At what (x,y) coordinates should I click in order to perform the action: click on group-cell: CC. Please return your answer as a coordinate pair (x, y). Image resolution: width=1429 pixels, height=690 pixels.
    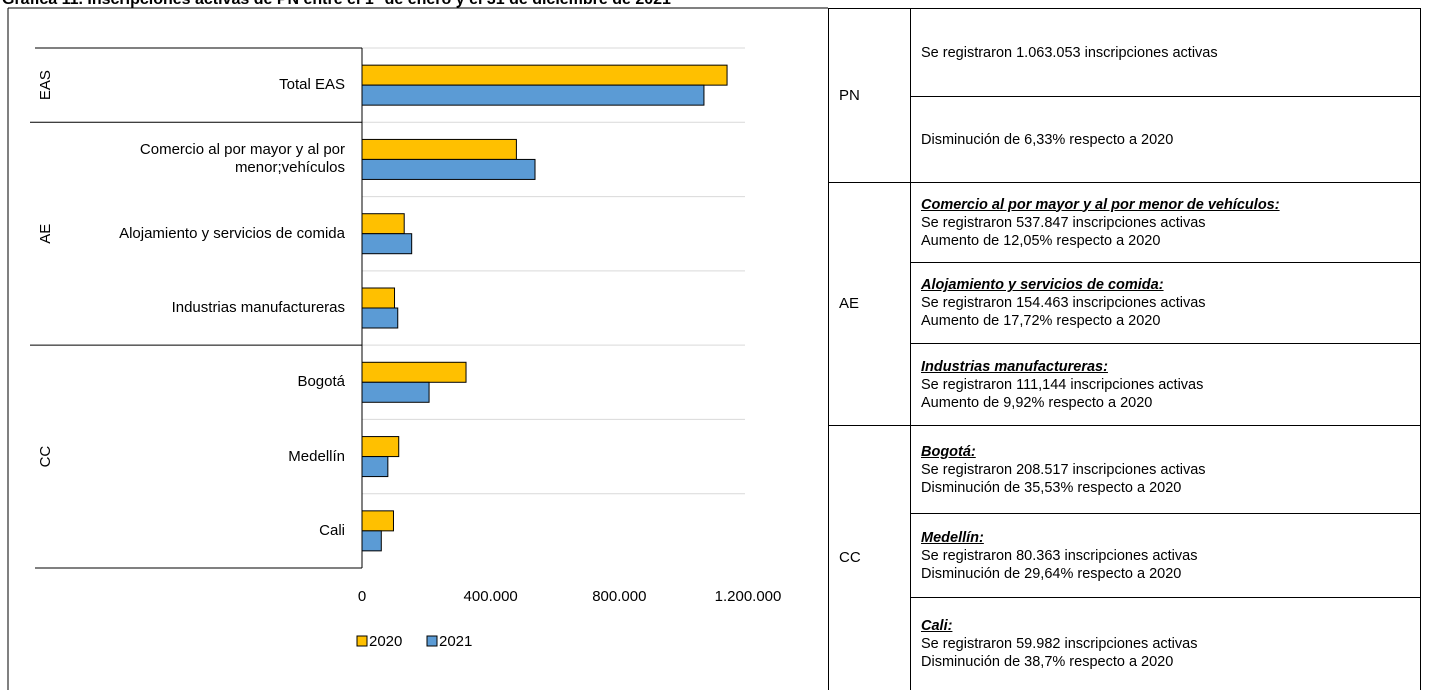
    Looking at the image, I should click on (869, 557).